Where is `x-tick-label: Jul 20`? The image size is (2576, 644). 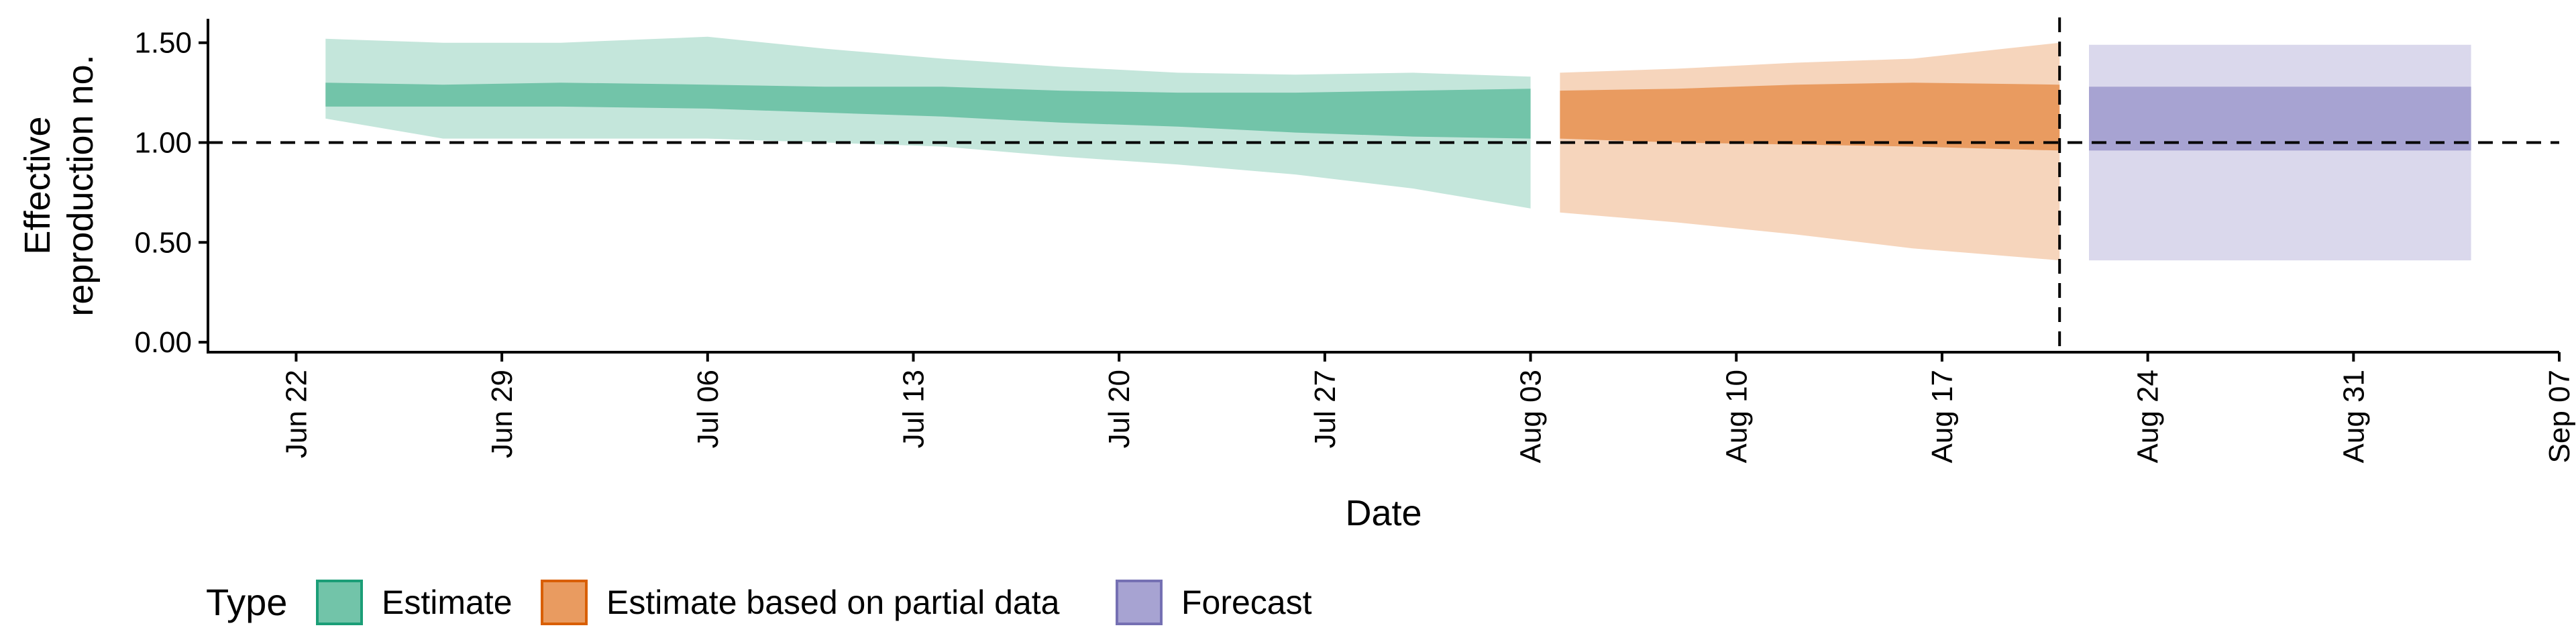
x-tick-label: Jul 20 is located at coordinates (1119, 409).